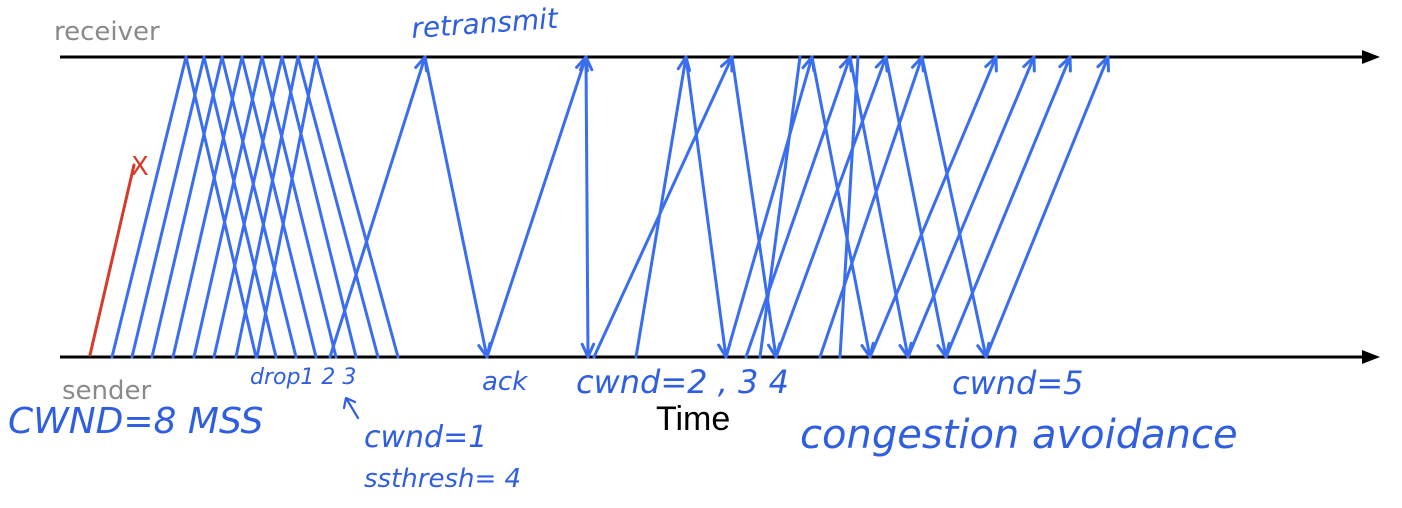  What do you see at coordinates (505, 382) in the screenshot?
I see `ack-annotation: ack` at bounding box center [505, 382].